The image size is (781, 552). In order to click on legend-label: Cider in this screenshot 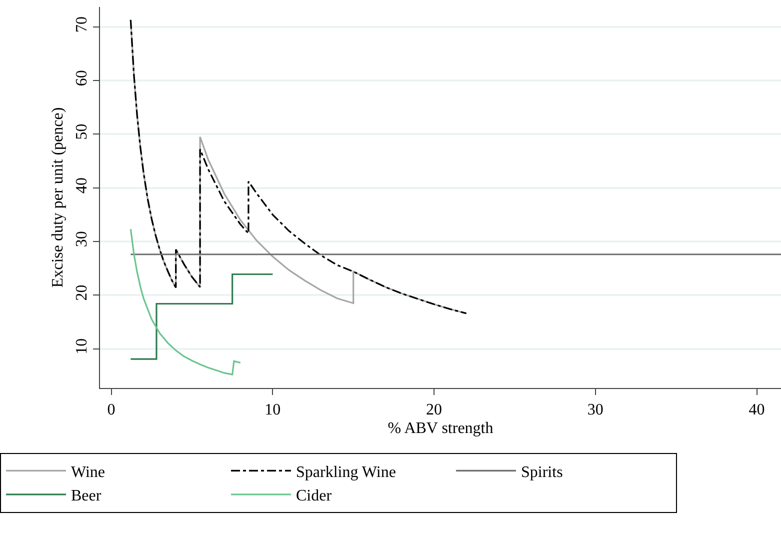, I will do `click(314, 496)`.